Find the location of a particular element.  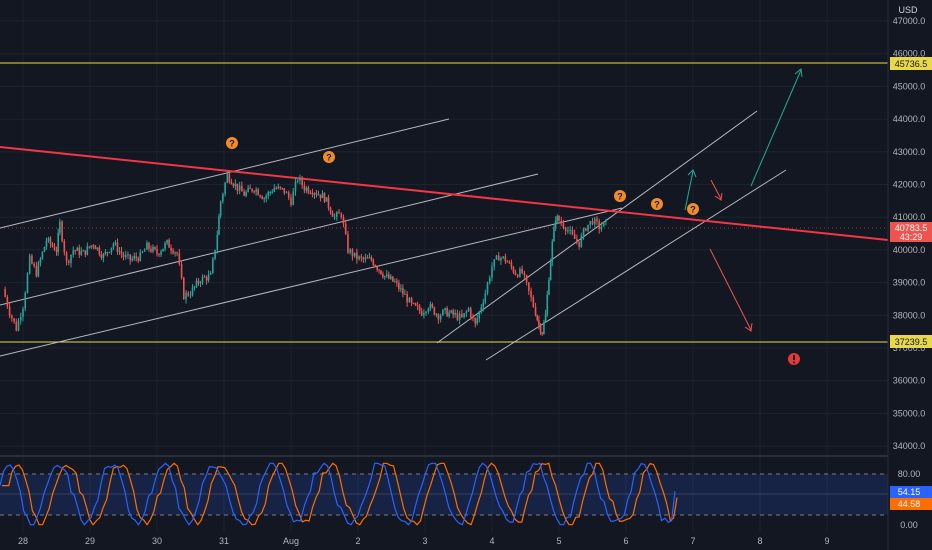

price-tick: 40000.0 is located at coordinates (909, 250).